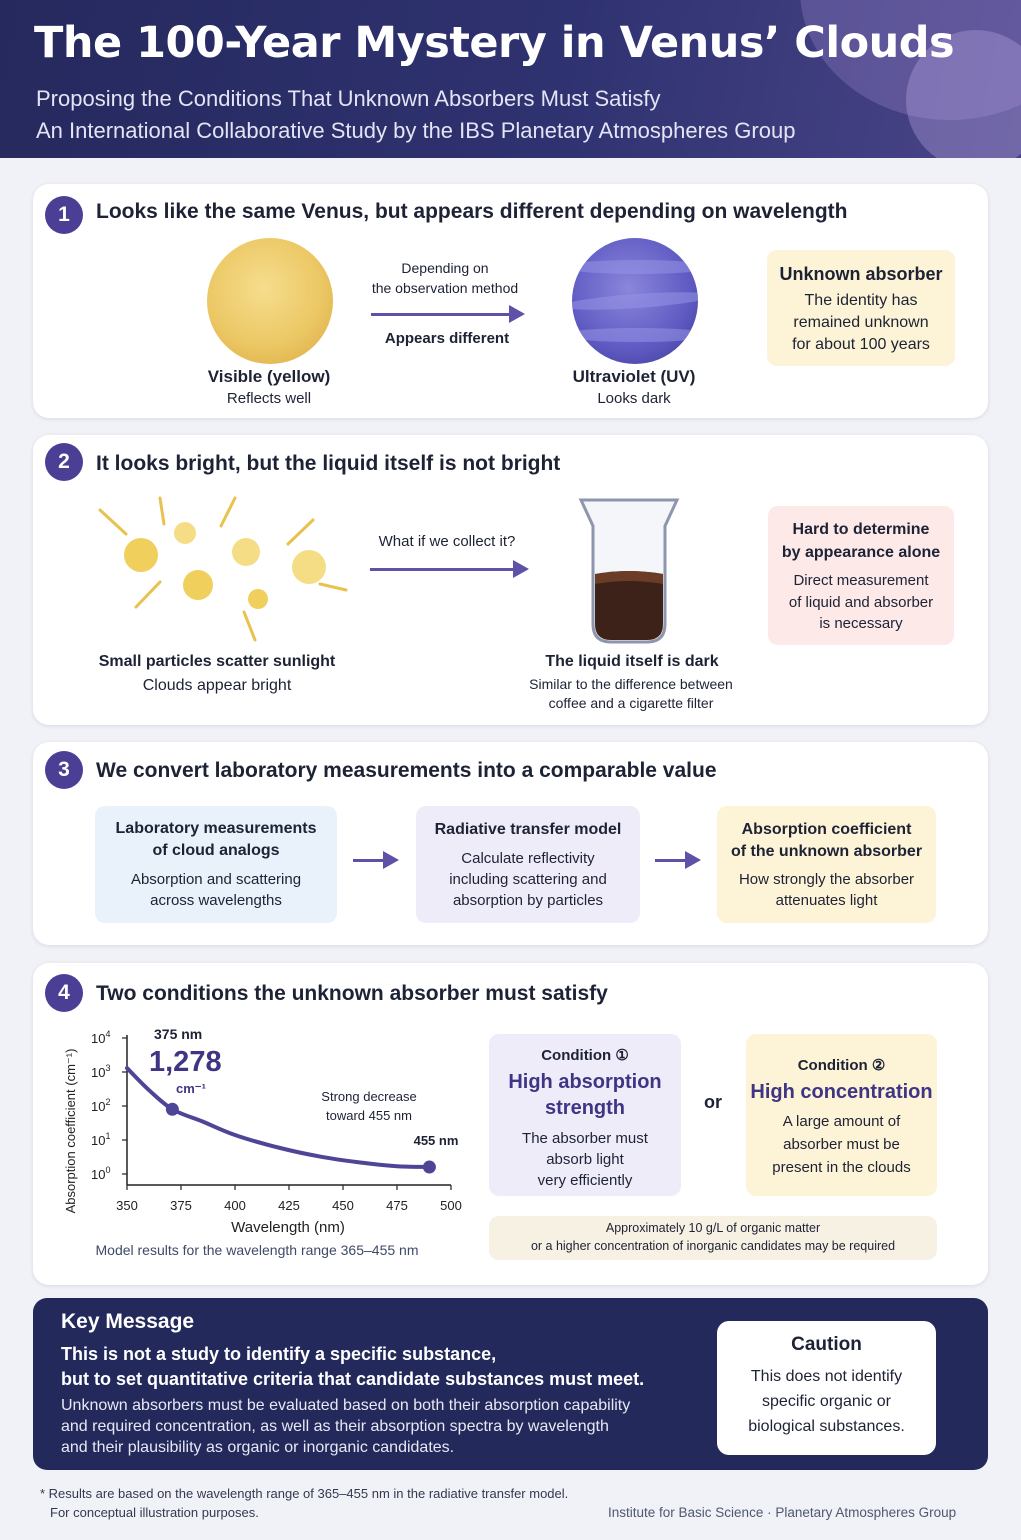 This screenshot has height=1540, width=1021. I want to click on condition-head: Condition ②, so click(841, 1065).